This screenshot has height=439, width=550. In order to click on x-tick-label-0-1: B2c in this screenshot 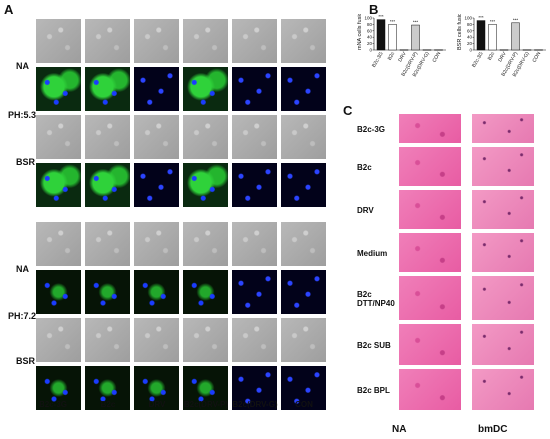, I will do `click(392, 56)`.